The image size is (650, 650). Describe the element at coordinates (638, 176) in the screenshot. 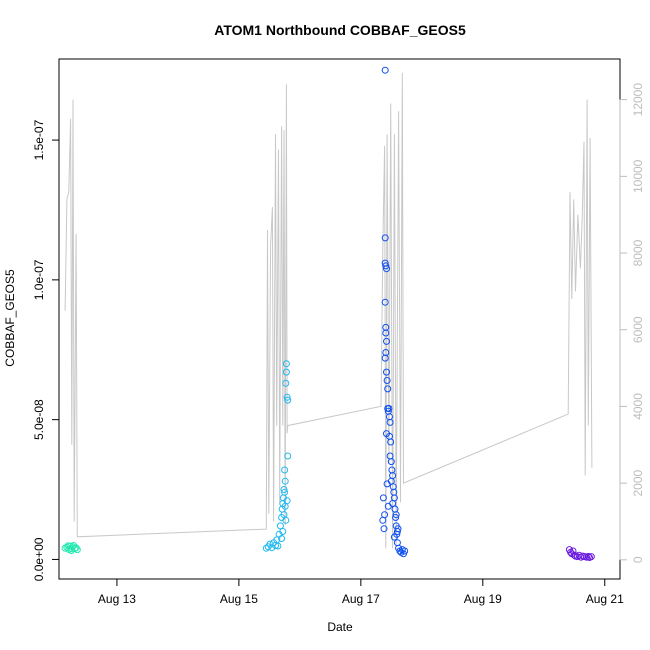

I see `y-right-tick-label: 10000` at that location.